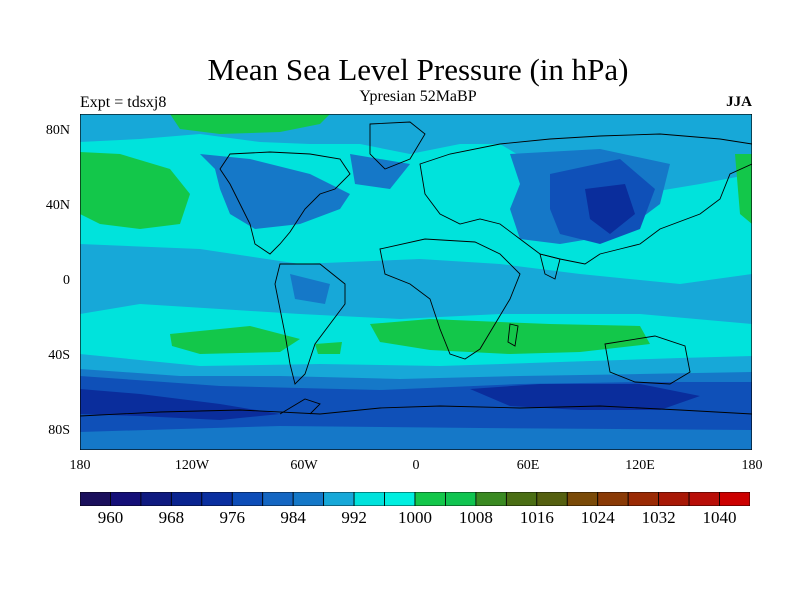 This screenshot has height=600, width=800. Describe the element at coordinates (610, 209) in the screenshot. I see `field-asia-deep` at that location.